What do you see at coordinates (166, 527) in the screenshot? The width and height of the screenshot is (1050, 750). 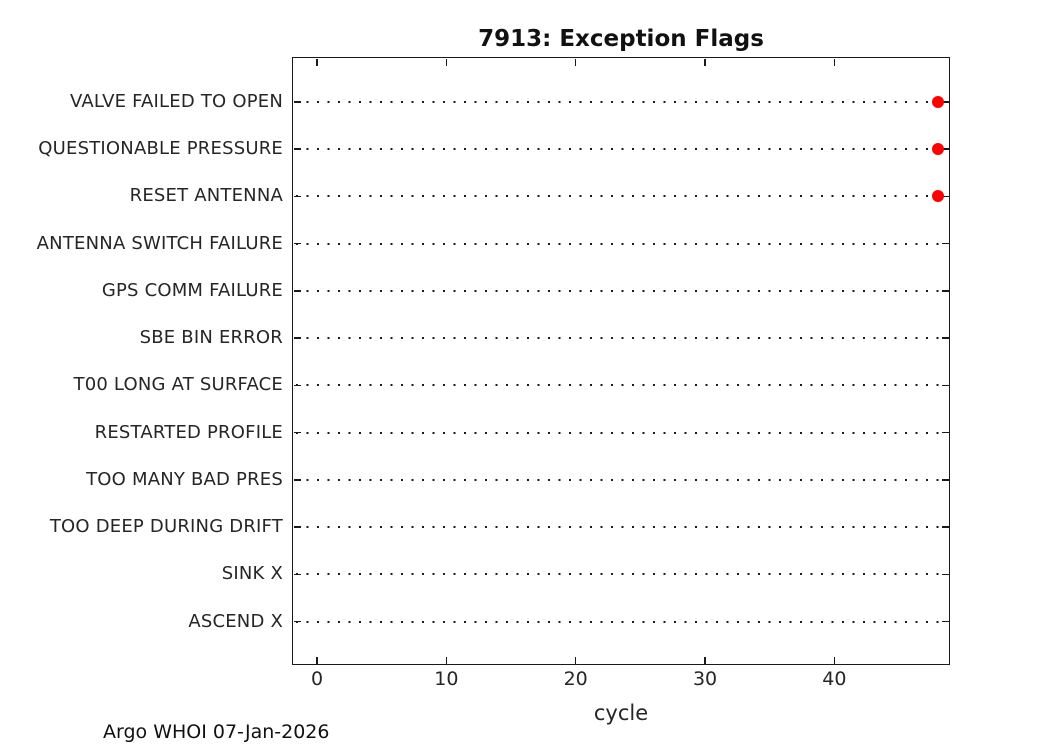 I see `y-axis-label: TOO DEEP DURING DRIFT` at bounding box center [166, 527].